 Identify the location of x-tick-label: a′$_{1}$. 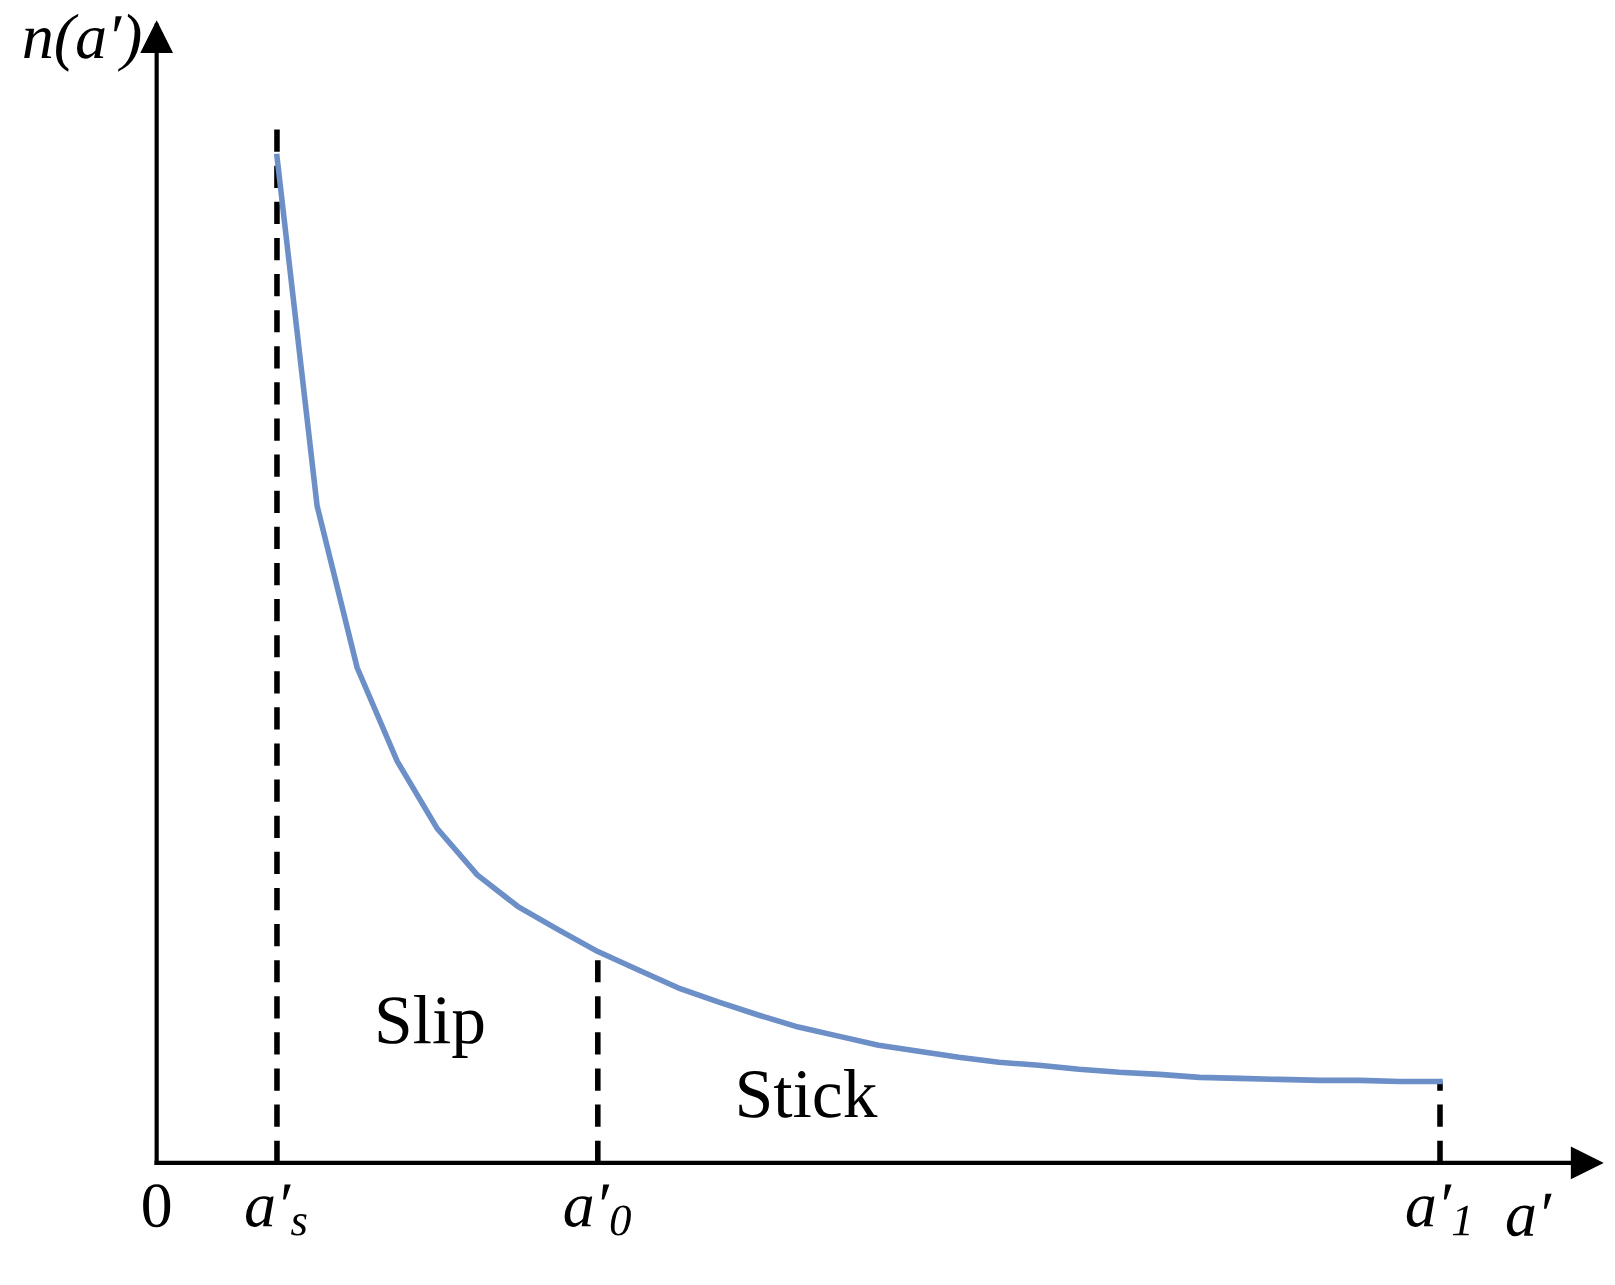
(1437, 1210).